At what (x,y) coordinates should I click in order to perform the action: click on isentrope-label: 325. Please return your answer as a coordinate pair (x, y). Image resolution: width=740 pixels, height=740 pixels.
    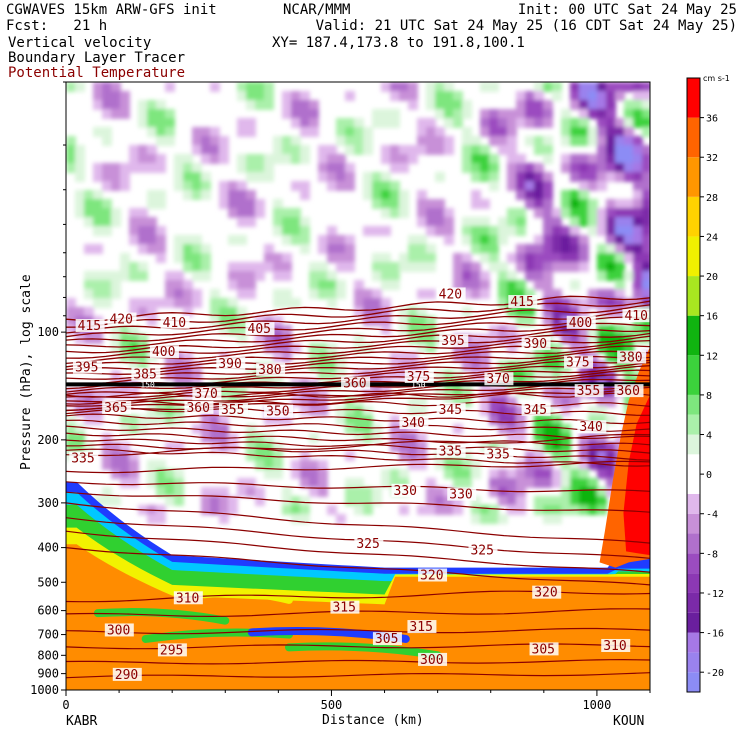
    Looking at the image, I should click on (481, 551).